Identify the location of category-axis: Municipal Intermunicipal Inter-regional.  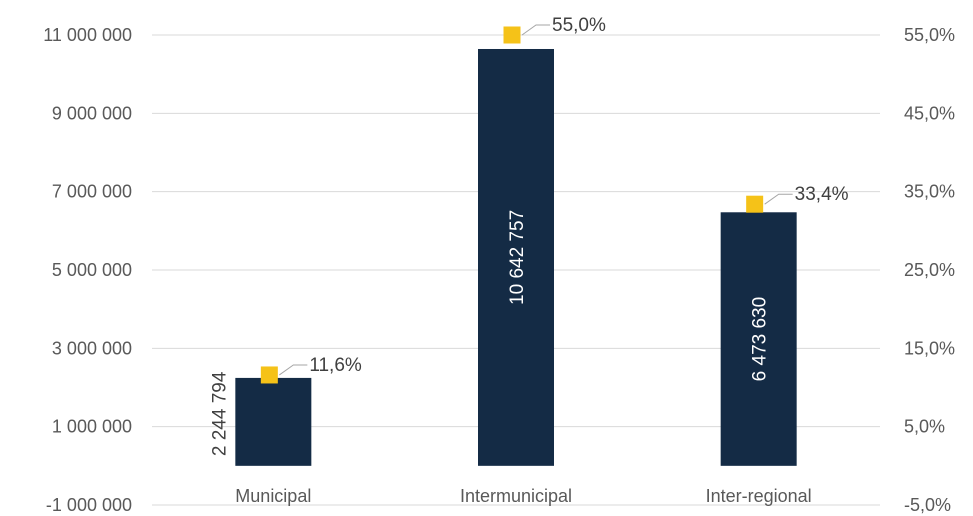
(523, 496).